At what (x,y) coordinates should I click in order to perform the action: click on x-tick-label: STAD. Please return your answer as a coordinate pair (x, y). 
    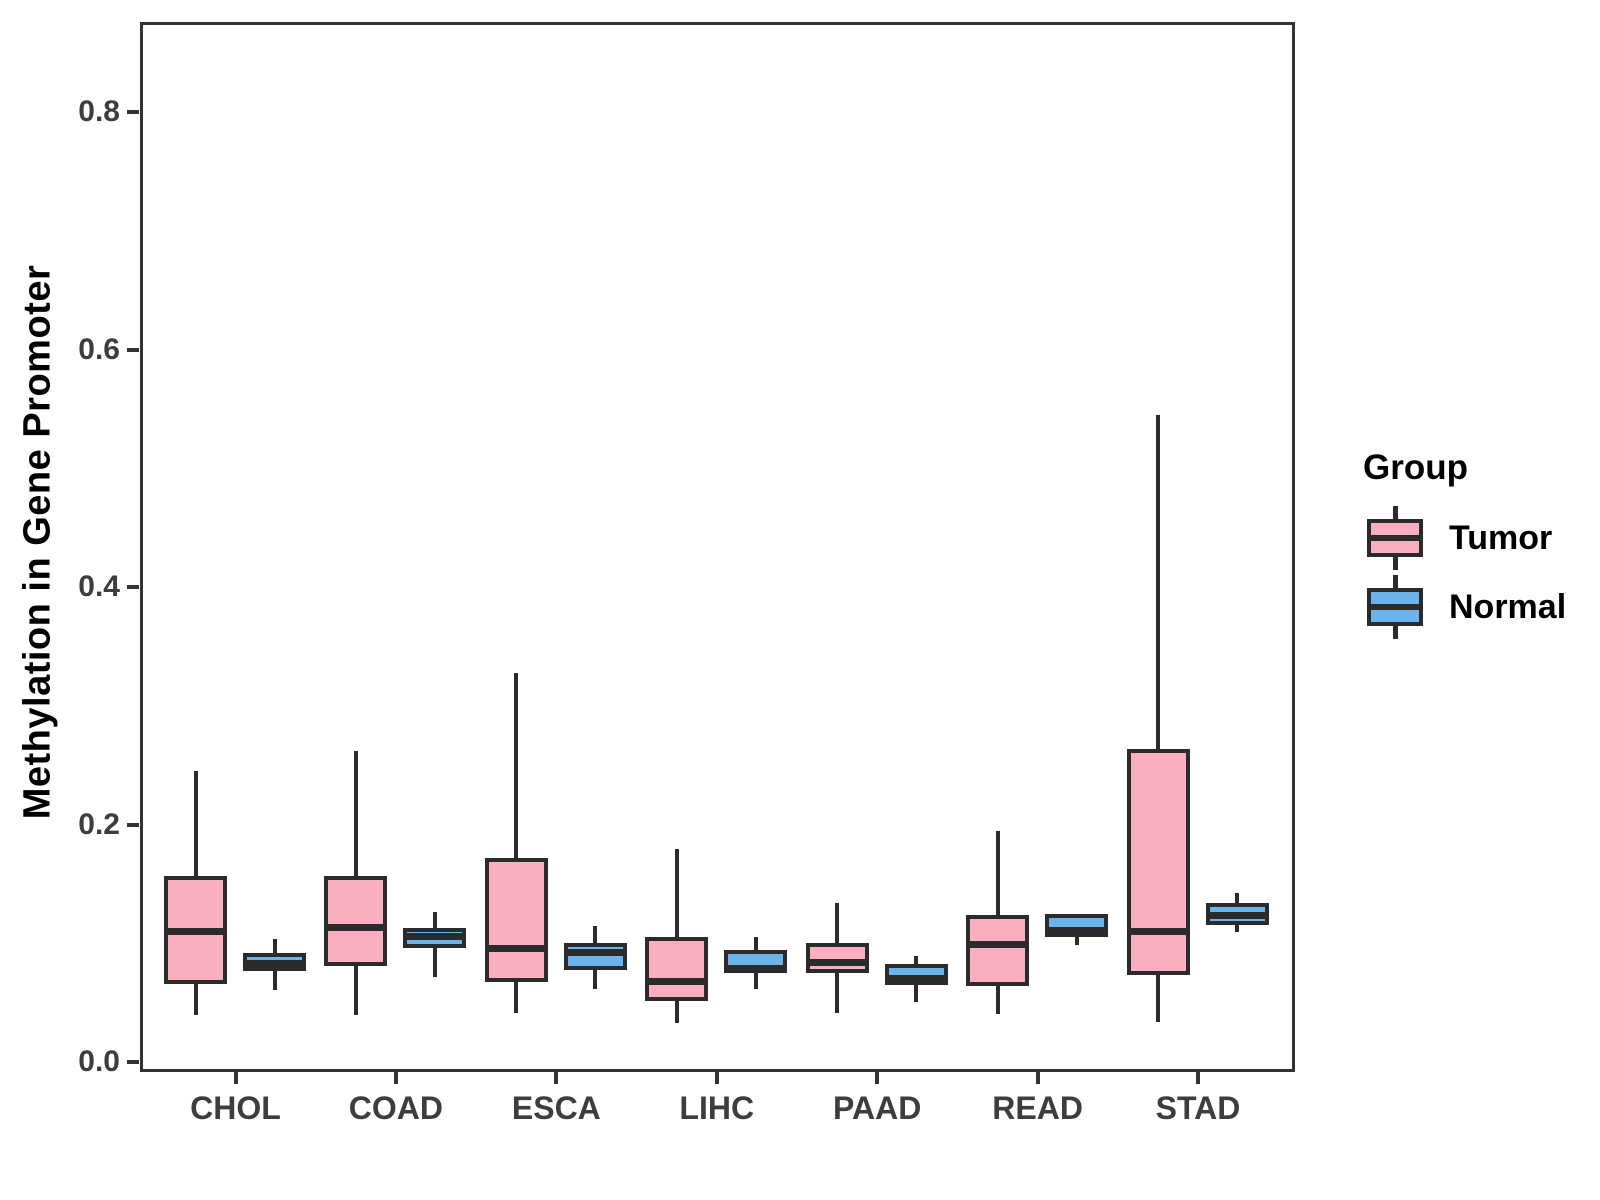
    Looking at the image, I should click on (1198, 1108).